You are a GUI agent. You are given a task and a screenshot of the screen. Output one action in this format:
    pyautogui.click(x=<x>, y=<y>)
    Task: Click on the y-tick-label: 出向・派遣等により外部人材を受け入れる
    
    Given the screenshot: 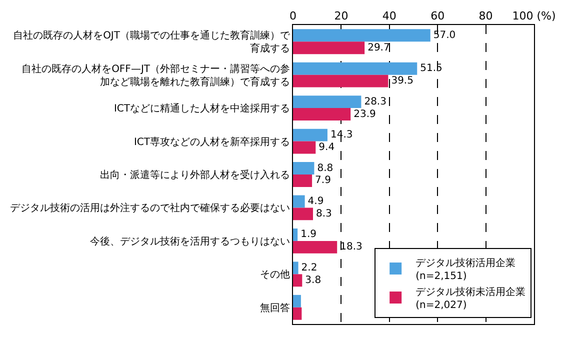 What is the action you would take?
    pyautogui.click(x=195, y=175)
    